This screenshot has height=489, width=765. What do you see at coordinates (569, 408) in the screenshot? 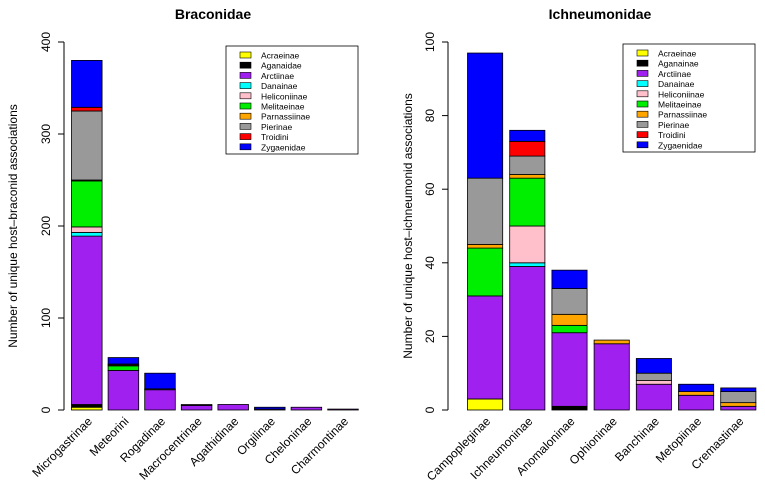
I see `bar-segment-anomaloninae-aganainae` at bounding box center [569, 408].